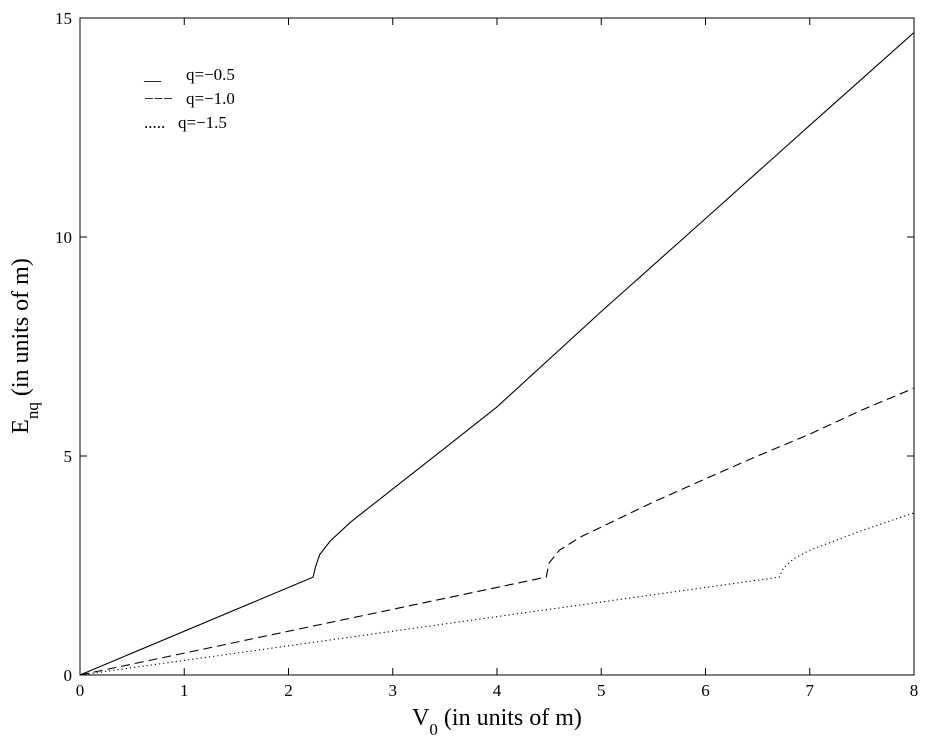 The width and height of the screenshot is (926, 747). Describe the element at coordinates (210, 74) in the screenshot. I see `legend-label-1: q=−0.5` at that location.